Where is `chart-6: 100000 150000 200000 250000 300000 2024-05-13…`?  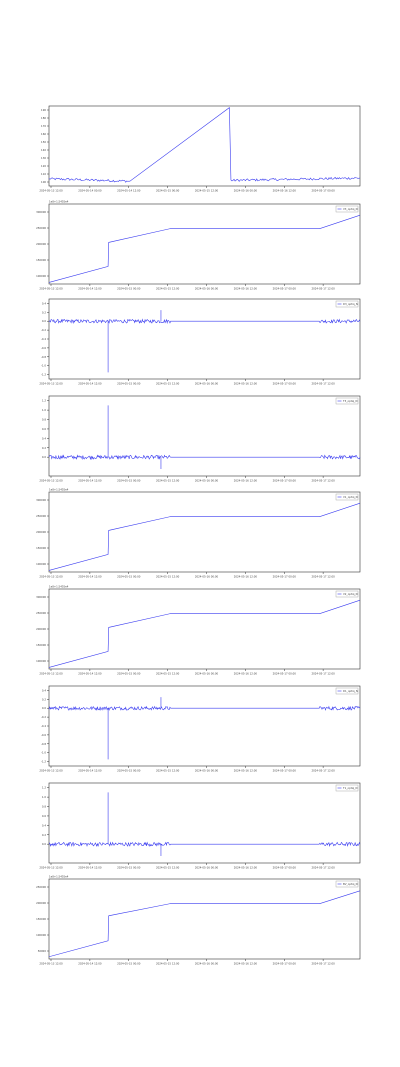 chart-6: 100000 150000 200000 250000 300000 2024-05-13… is located at coordinates (198, 630).